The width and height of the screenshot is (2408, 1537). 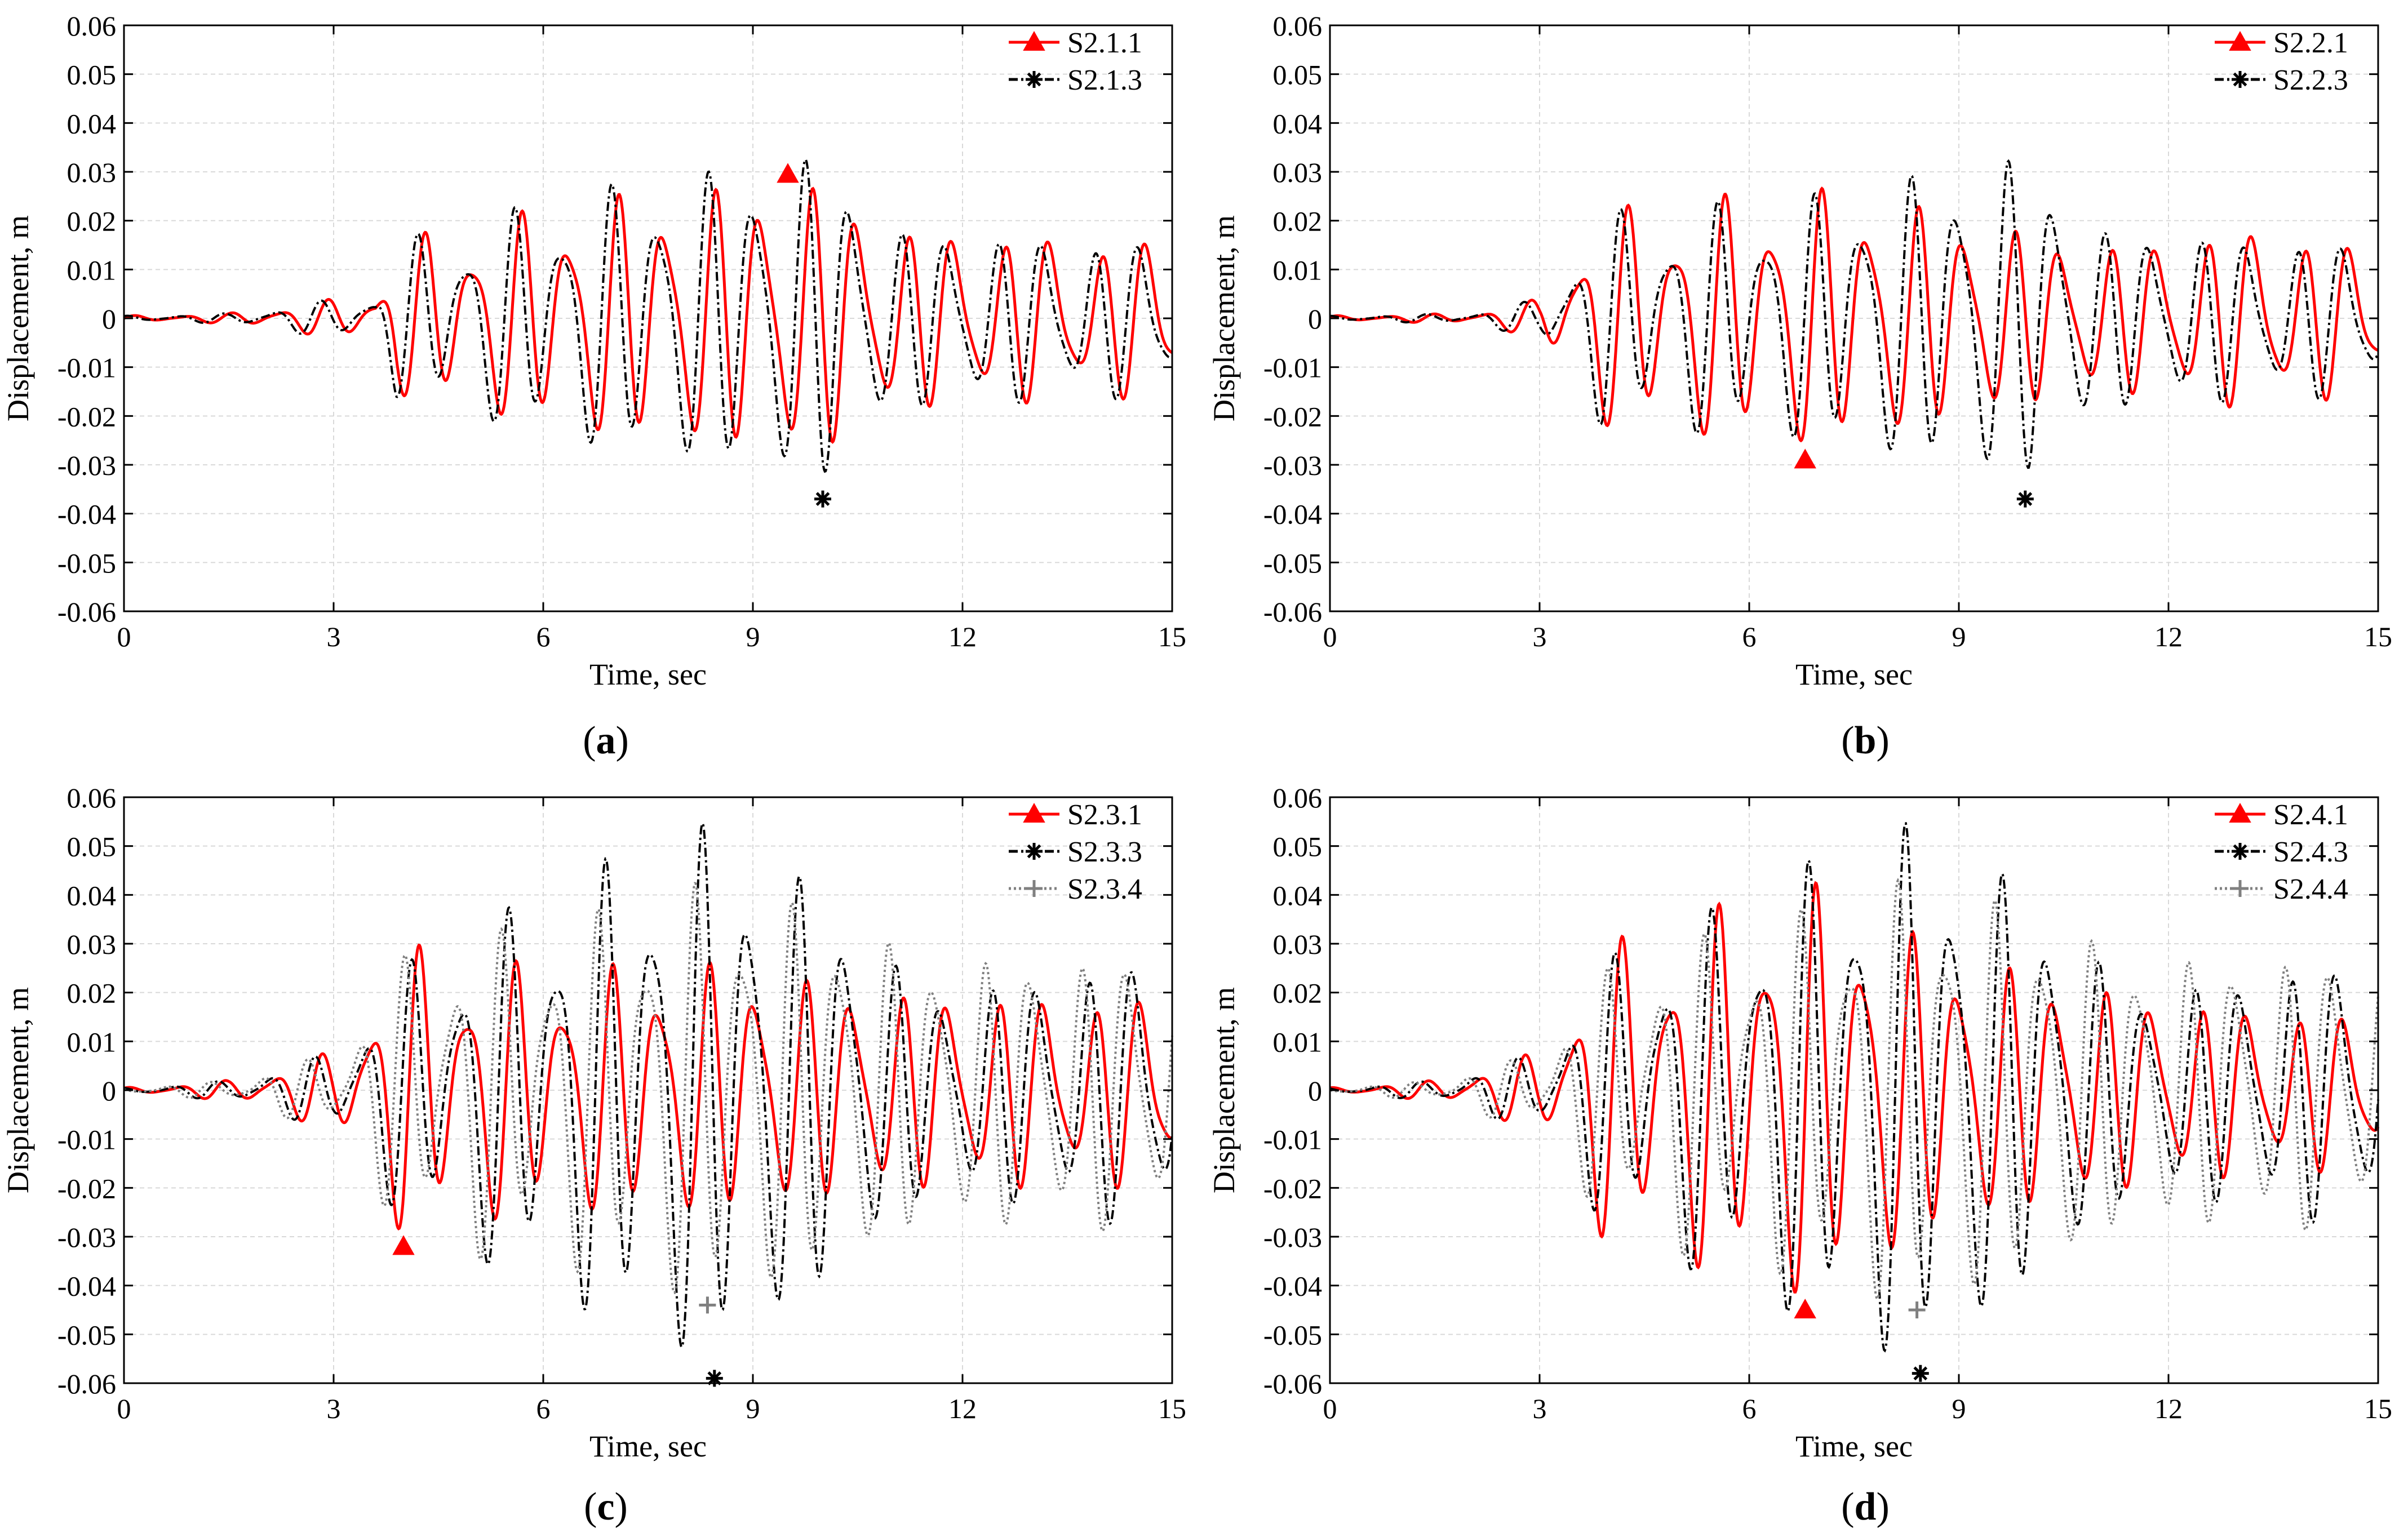 What do you see at coordinates (2310, 889) in the screenshot?
I see `legend-label-S2.4.4: S2.4.4` at bounding box center [2310, 889].